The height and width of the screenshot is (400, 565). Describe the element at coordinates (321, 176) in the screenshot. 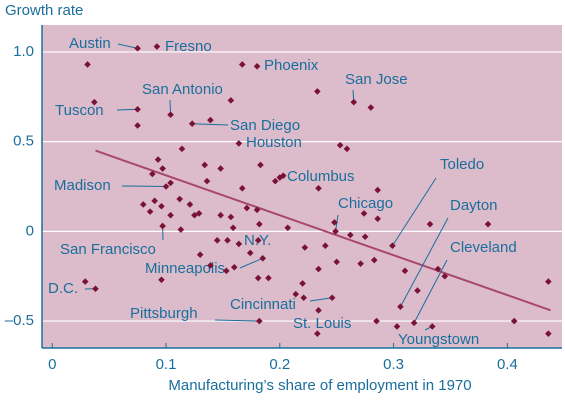

I see `point-label: Columbus` at that location.